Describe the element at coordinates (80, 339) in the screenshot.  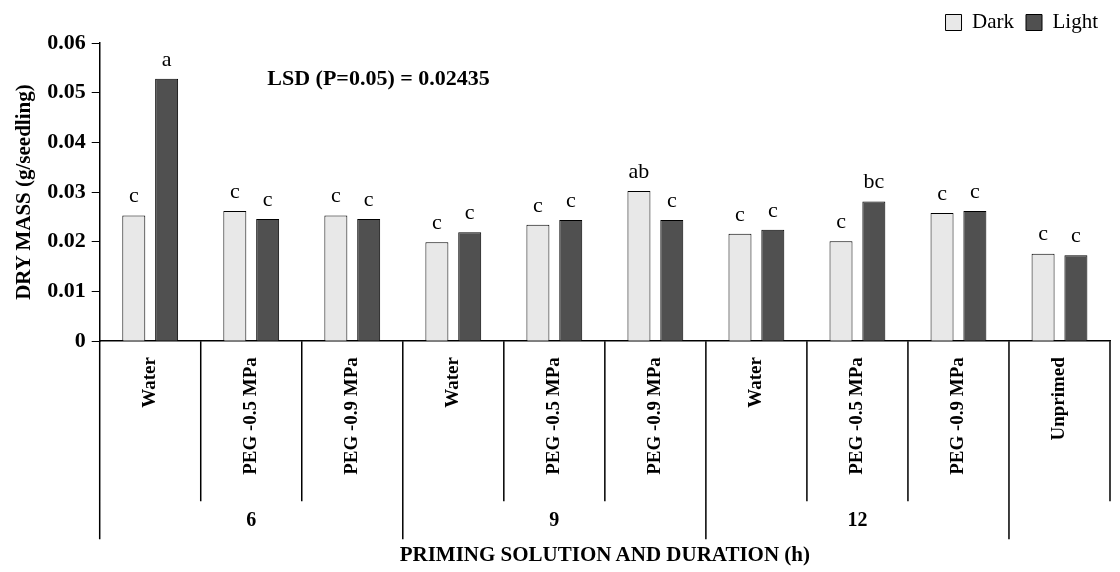
I see `y-tick-label: 0` at that location.